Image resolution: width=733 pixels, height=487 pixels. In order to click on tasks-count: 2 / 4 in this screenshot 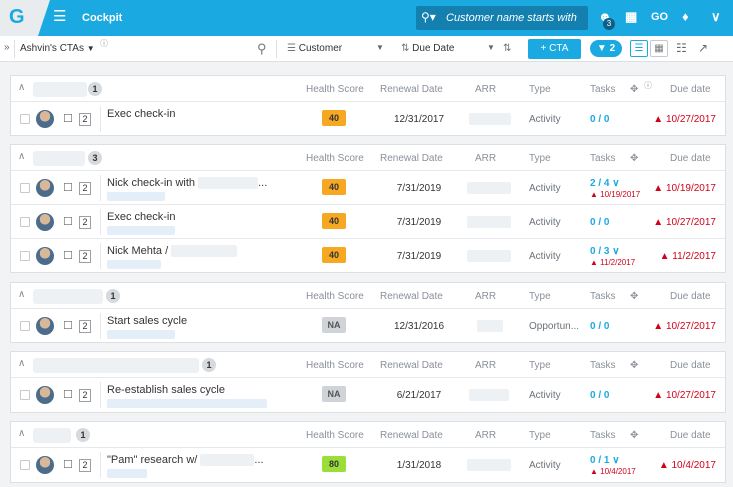, I will do `click(600, 183)`.